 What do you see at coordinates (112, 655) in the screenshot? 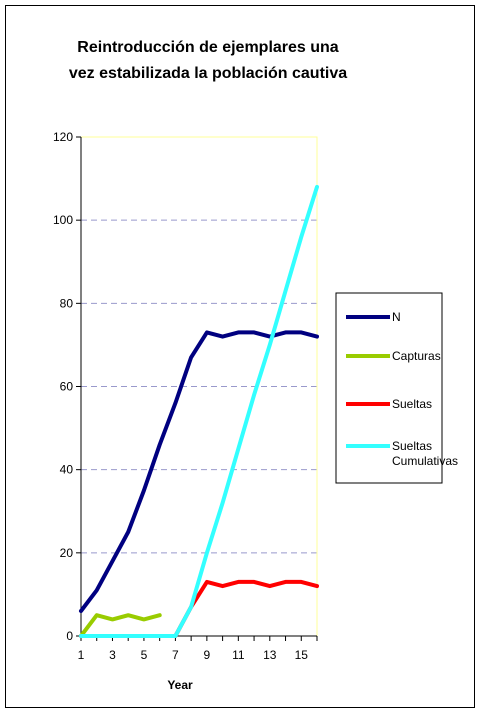
I see `x-tick-label-3: 3` at bounding box center [112, 655].